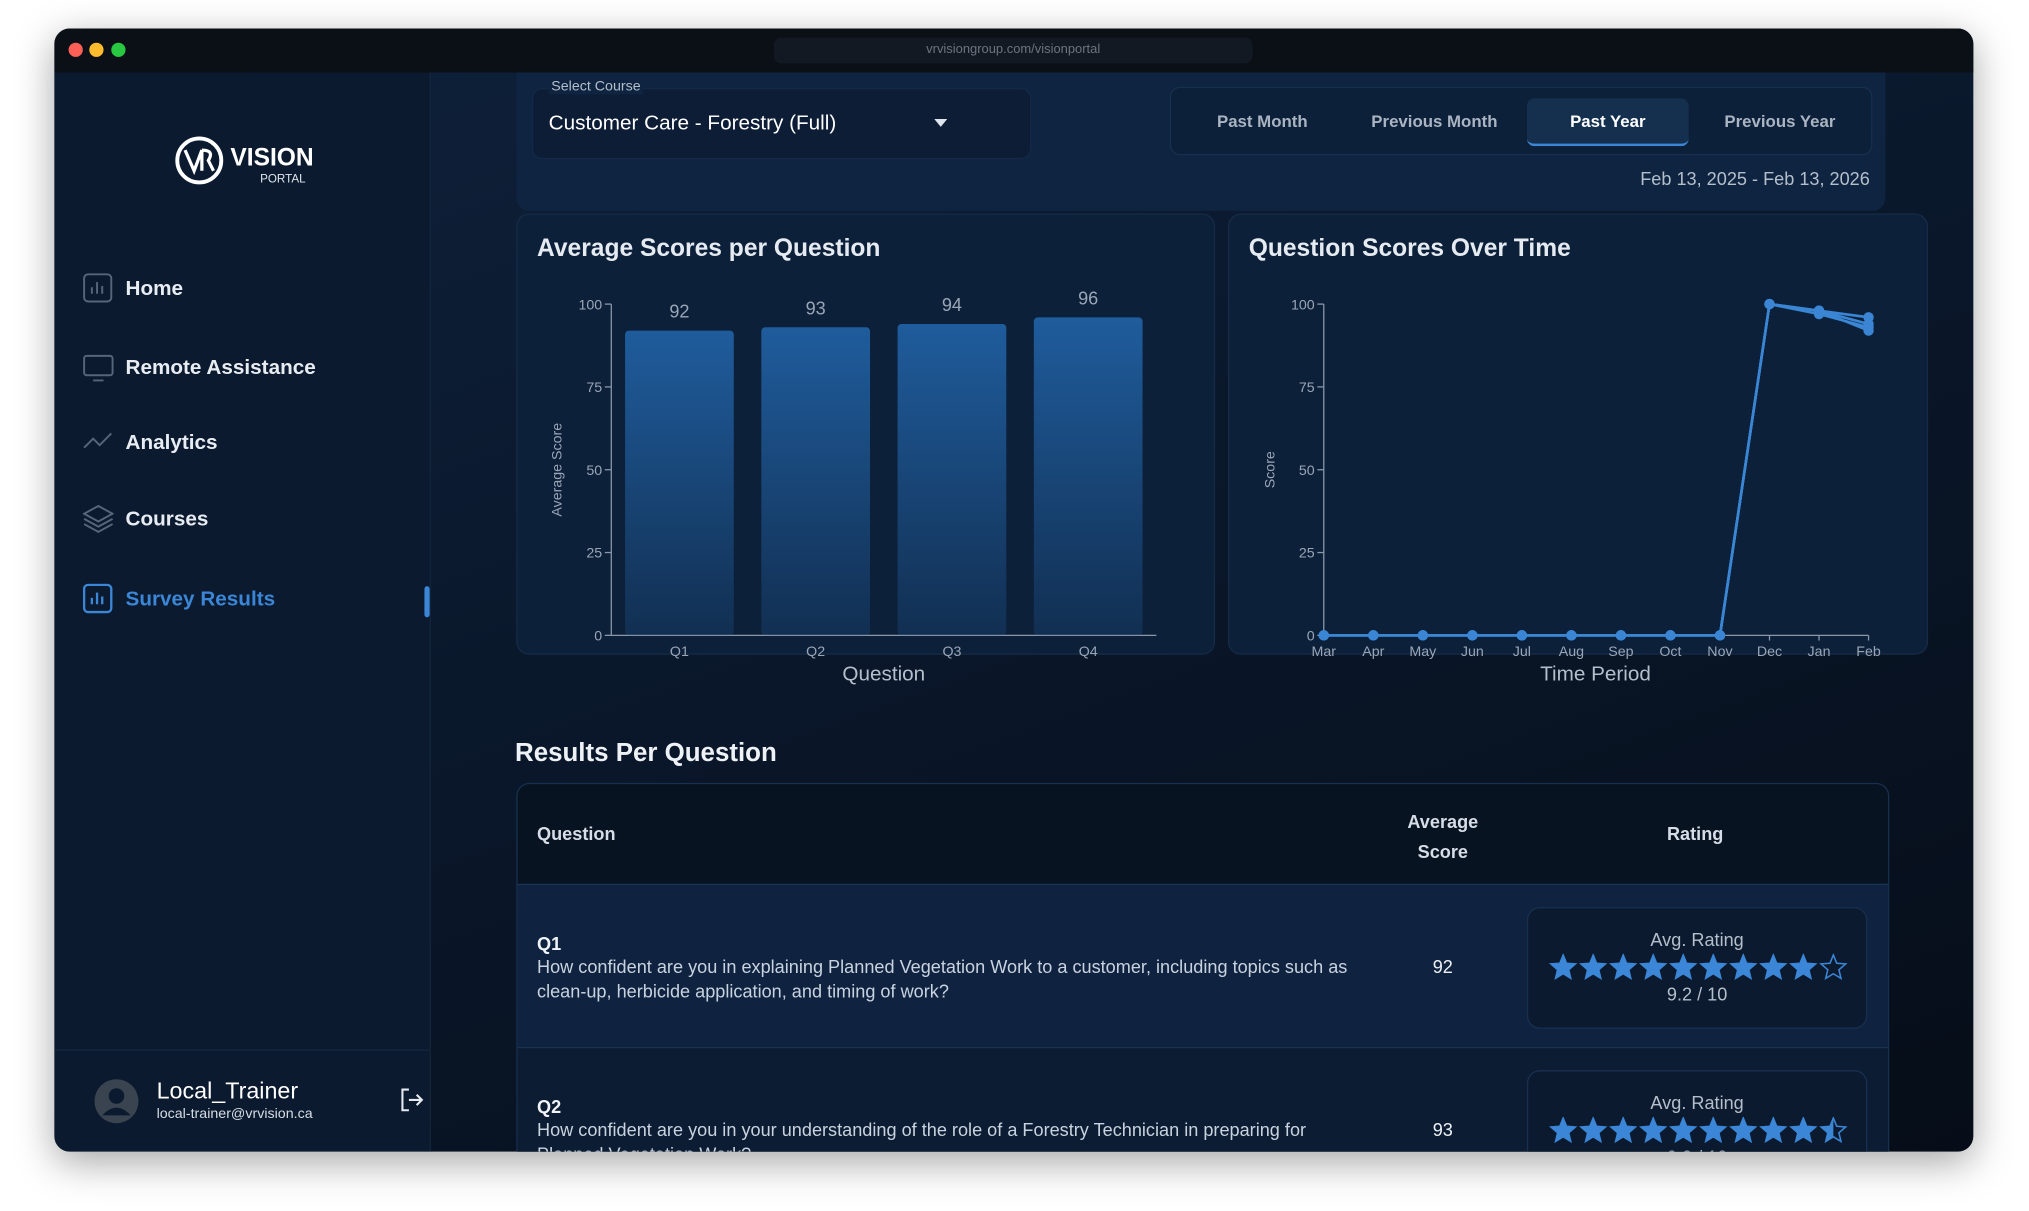  What do you see at coordinates (1578, 434) in the screenshot?
I see `line-chart-card: Question Scores Over Time` at bounding box center [1578, 434].